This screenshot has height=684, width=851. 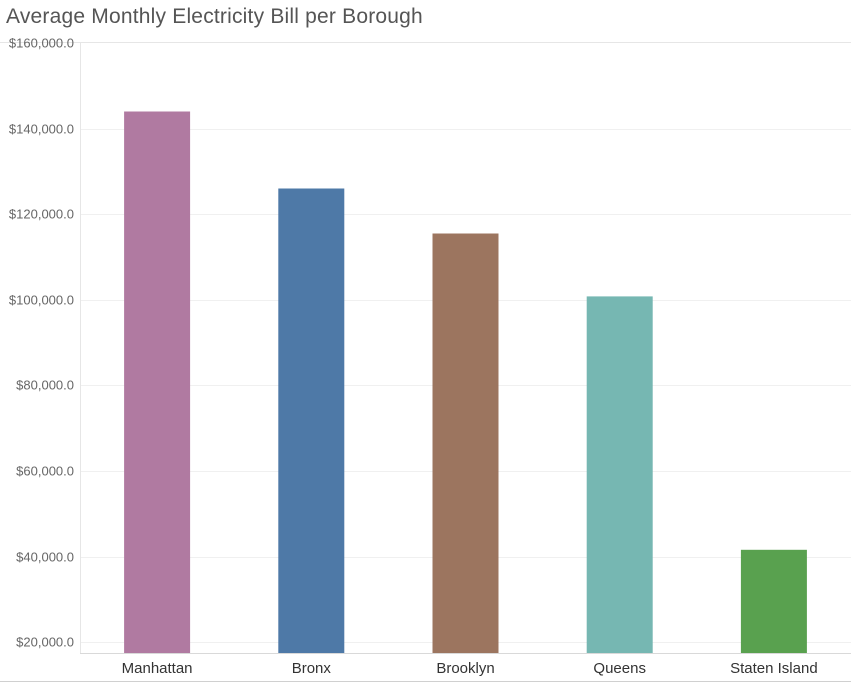 What do you see at coordinates (45, 471) in the screenshot?
I see `y-tick-label: $60,000.0` at bounding box center [45, 471].